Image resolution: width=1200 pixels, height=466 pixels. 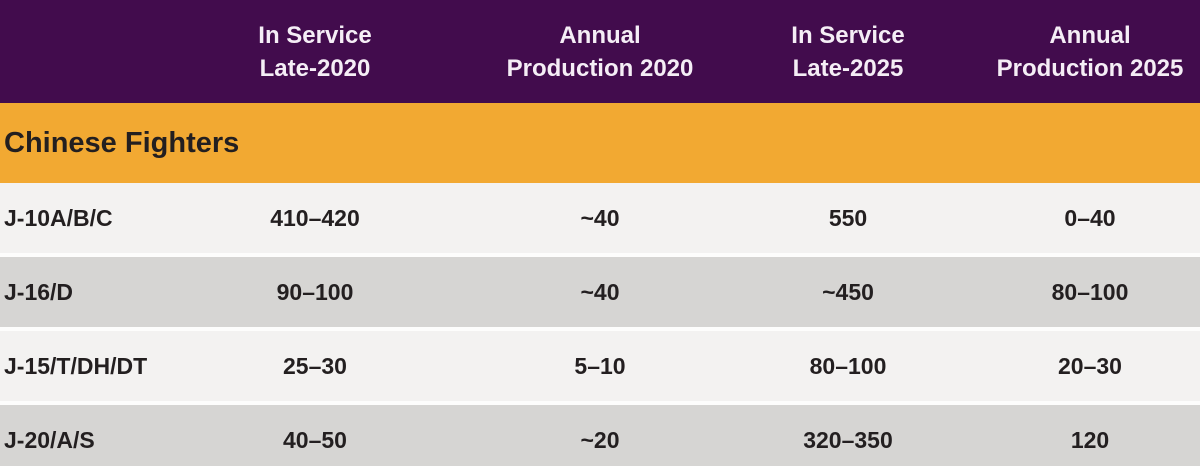 What do you see at coordinates (848, 291) in the screenshot?
I see `cell-value: ~450` at bounding box center [848, 291].